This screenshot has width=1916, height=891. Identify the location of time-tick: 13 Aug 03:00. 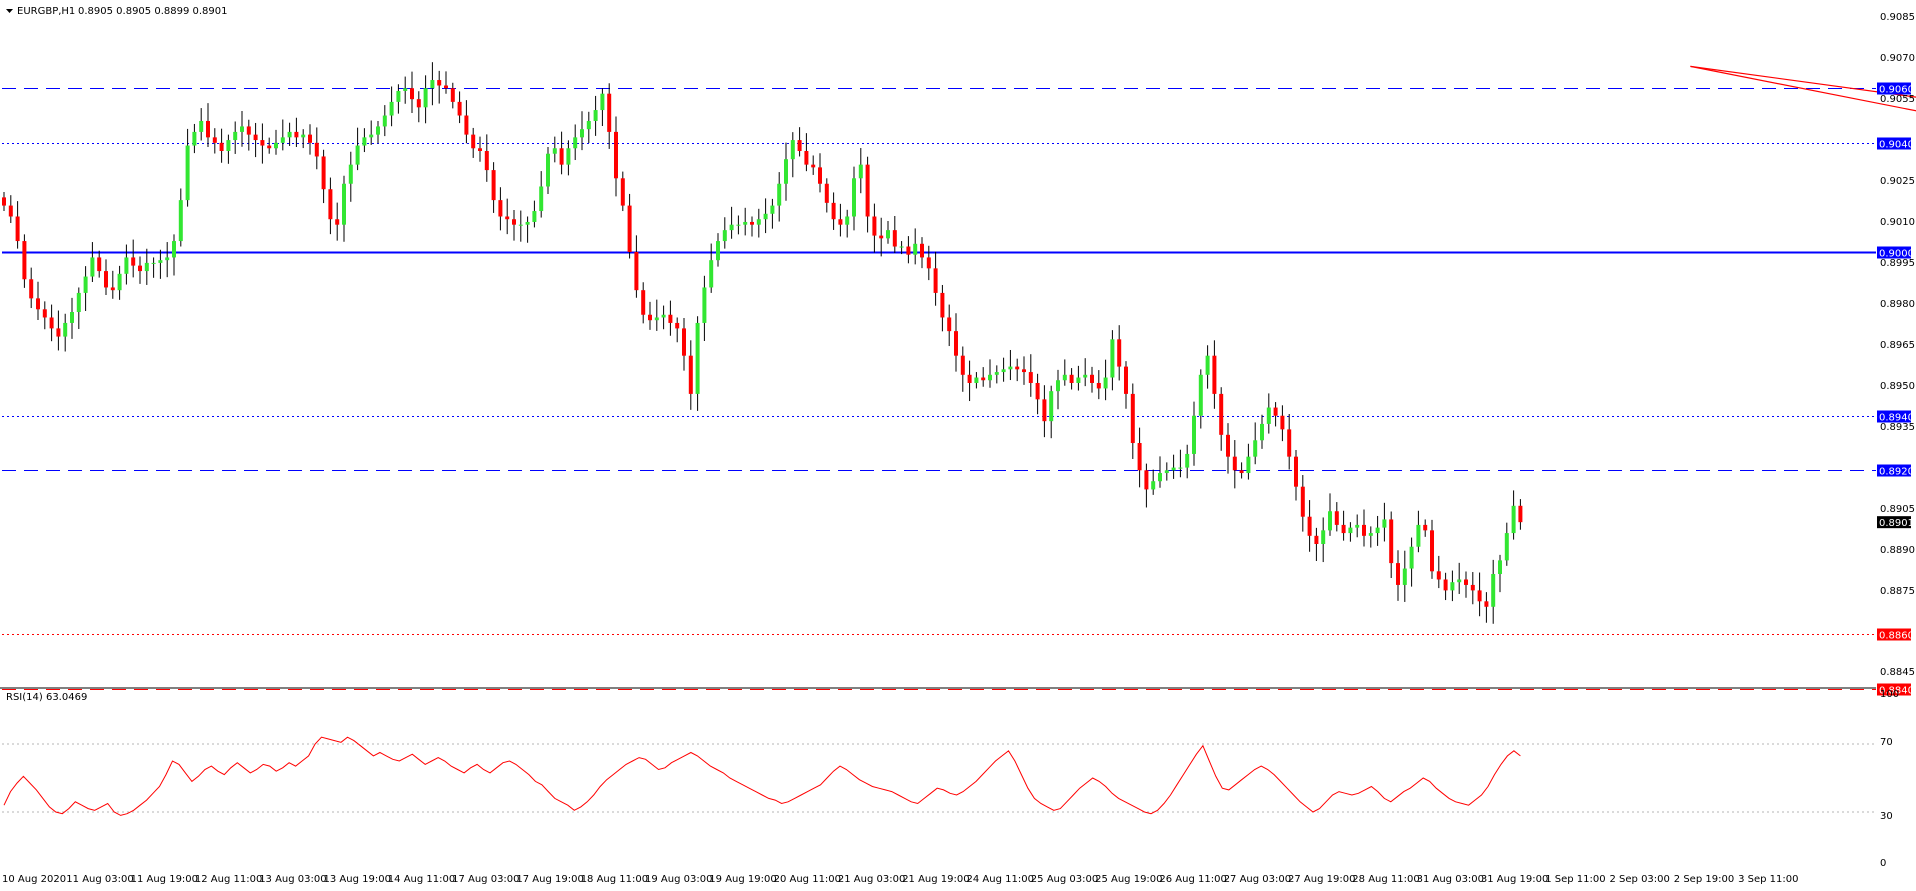
(292, 879).